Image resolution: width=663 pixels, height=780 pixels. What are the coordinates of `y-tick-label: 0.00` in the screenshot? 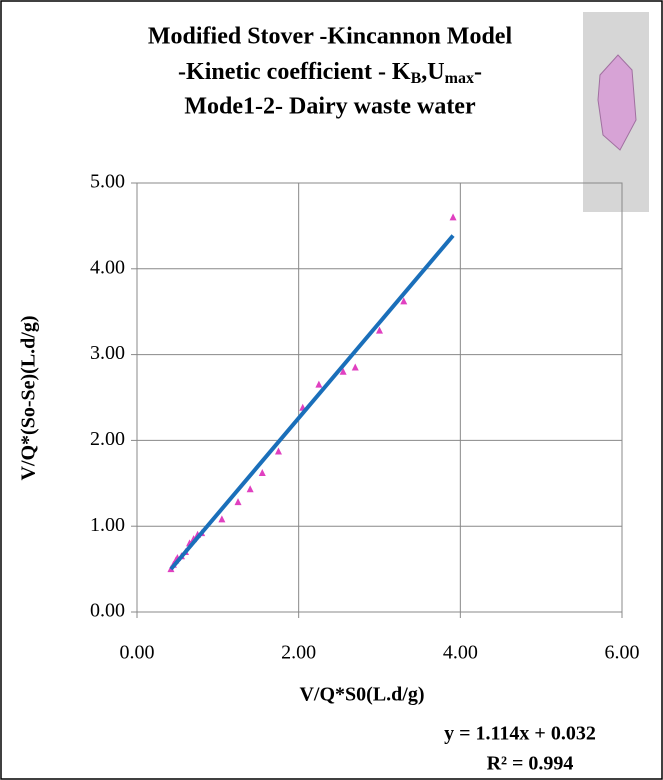 It's located at (107, 611).